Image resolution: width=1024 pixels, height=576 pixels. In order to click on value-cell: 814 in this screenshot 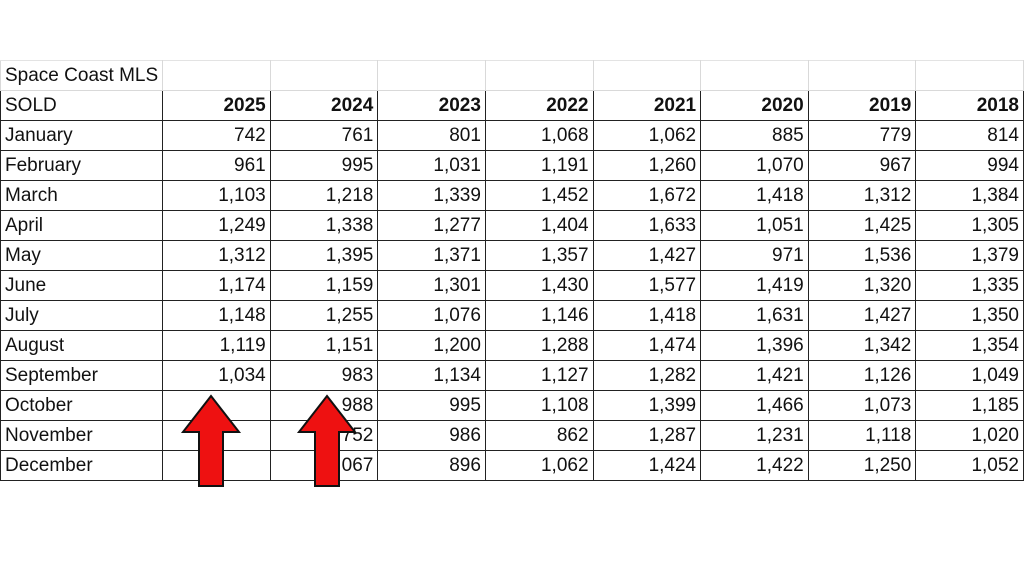, I will do `click(969, 135)`.